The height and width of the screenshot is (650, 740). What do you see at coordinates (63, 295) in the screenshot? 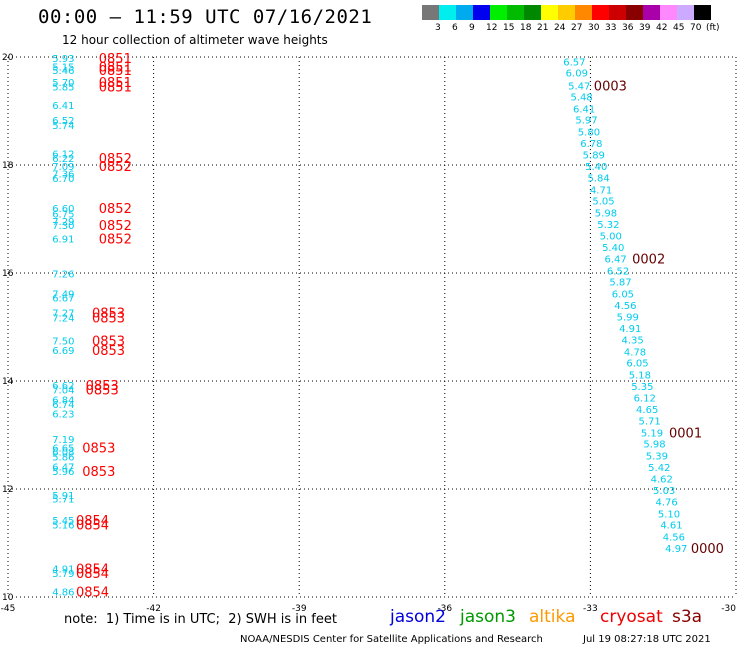
I see `wave-height-label: 7.49` at bounding box center [63, 295].